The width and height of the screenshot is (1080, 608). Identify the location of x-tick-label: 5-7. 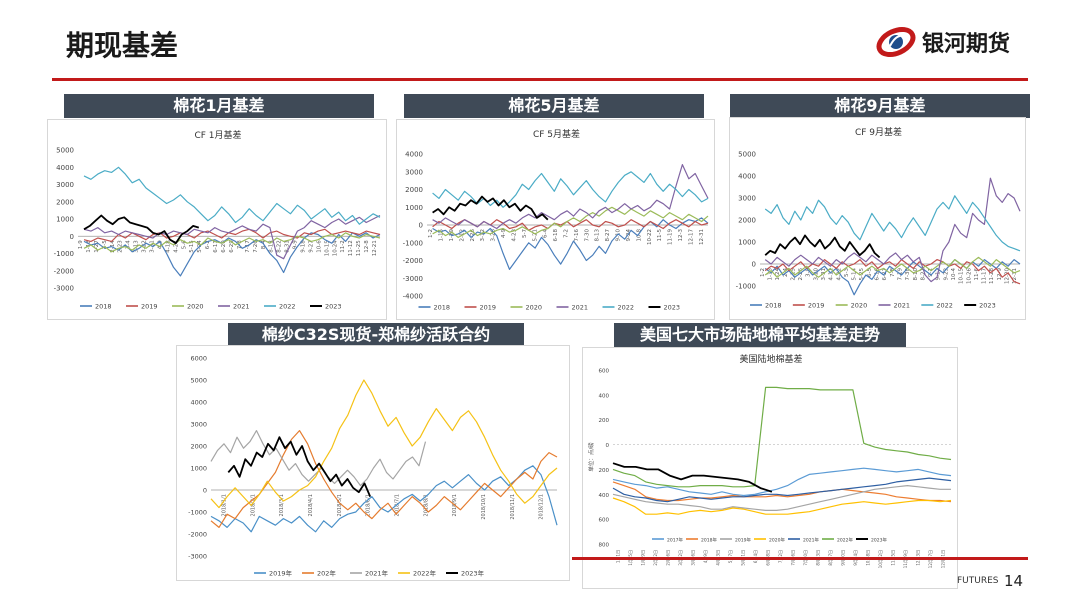
(525, 233).